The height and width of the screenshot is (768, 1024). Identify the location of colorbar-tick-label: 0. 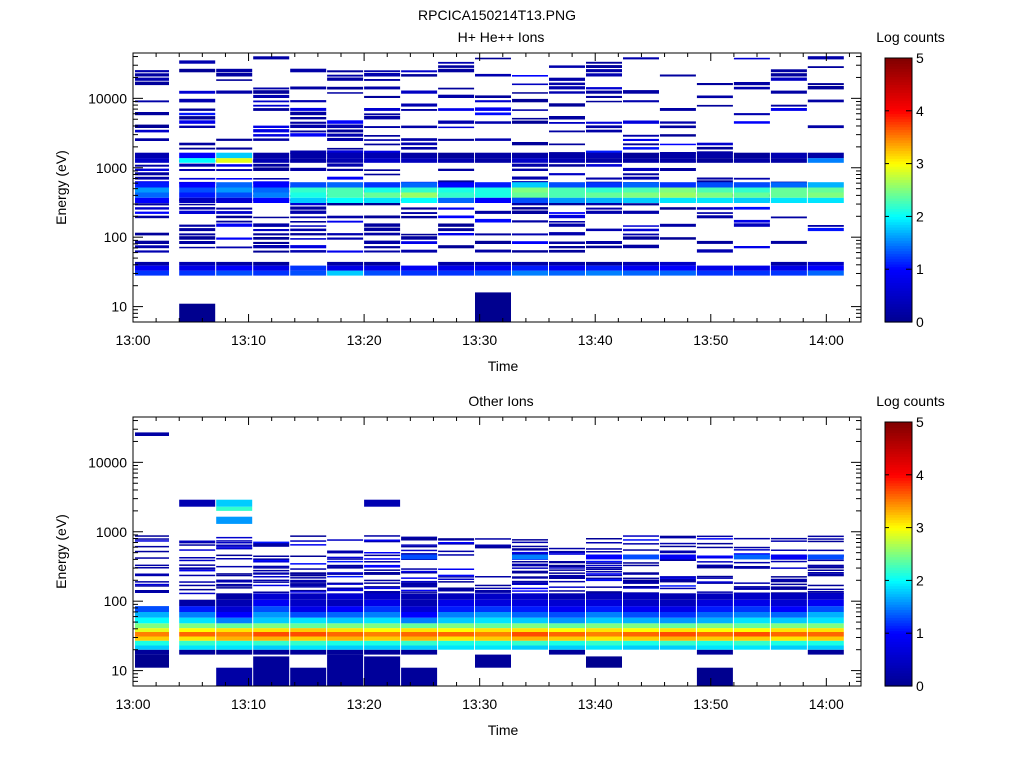
(920, 686).